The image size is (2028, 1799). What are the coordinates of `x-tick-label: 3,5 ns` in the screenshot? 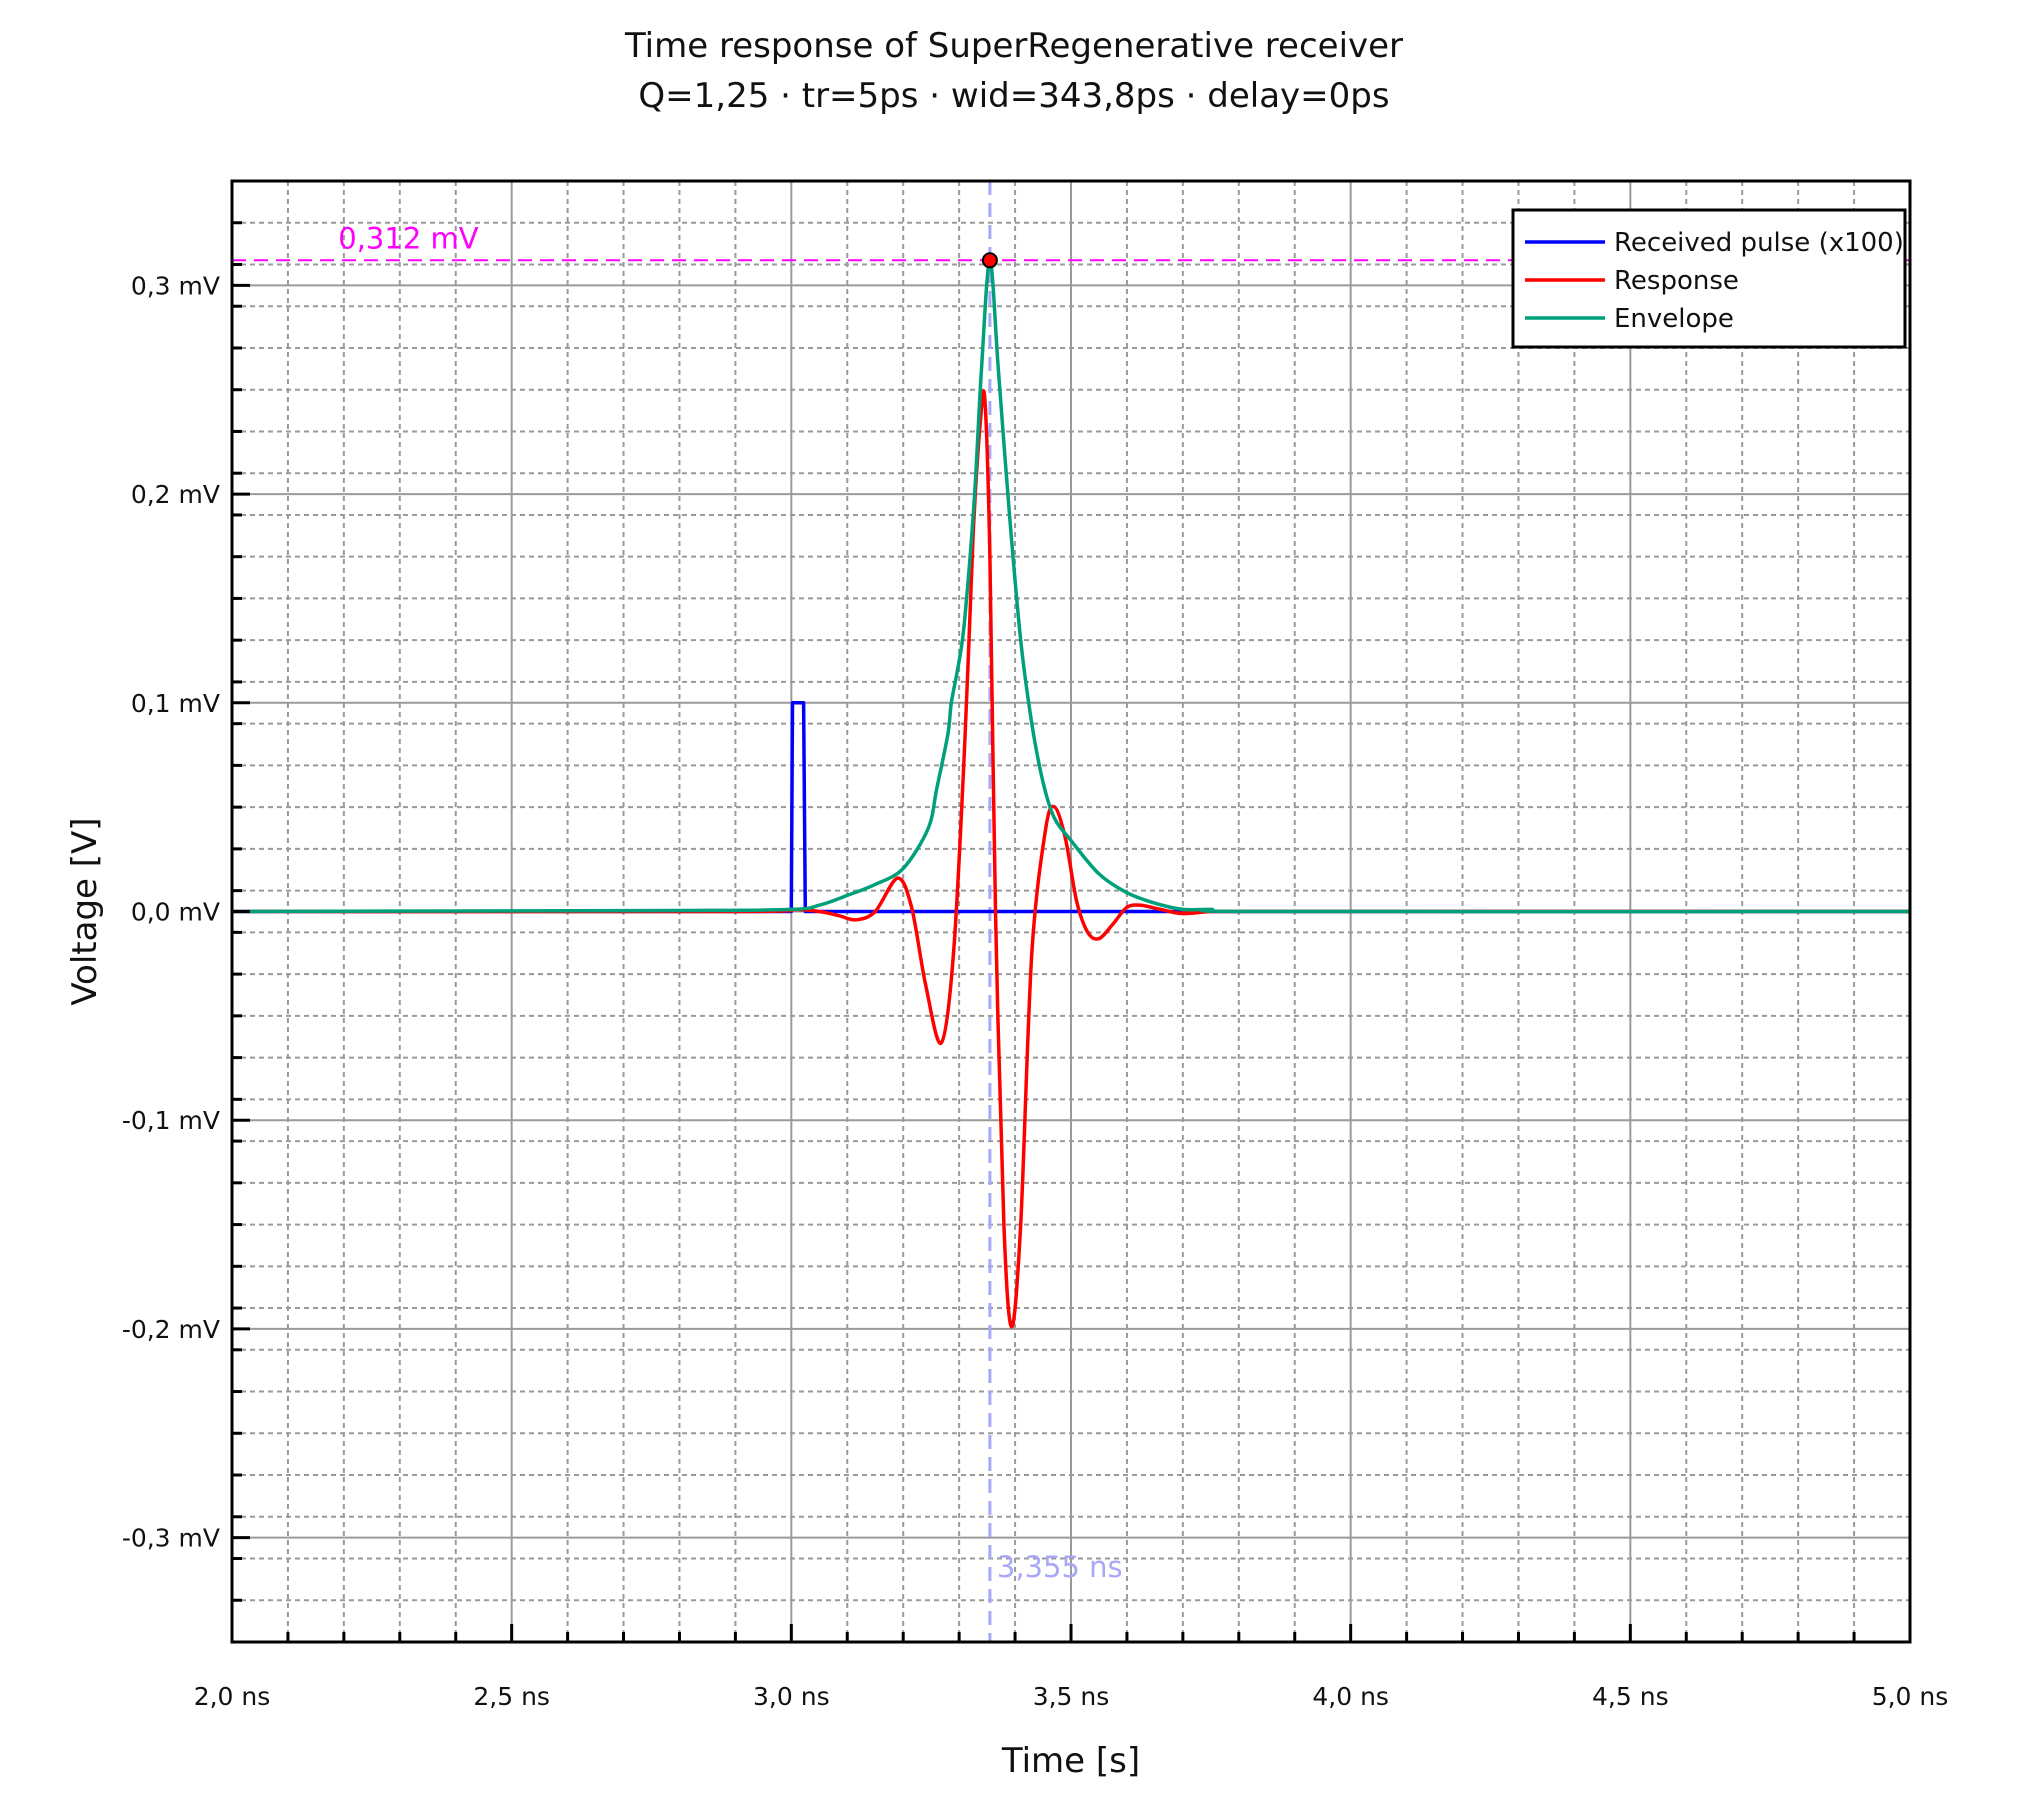 It's located at (1071, 1696).